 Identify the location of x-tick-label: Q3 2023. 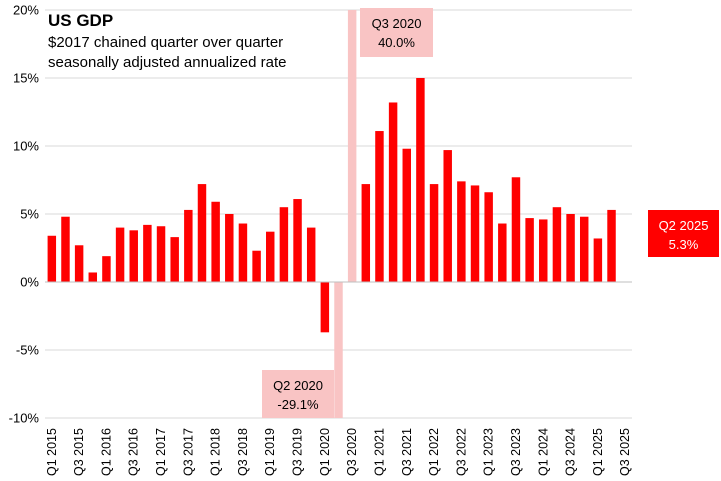
(516, 452).